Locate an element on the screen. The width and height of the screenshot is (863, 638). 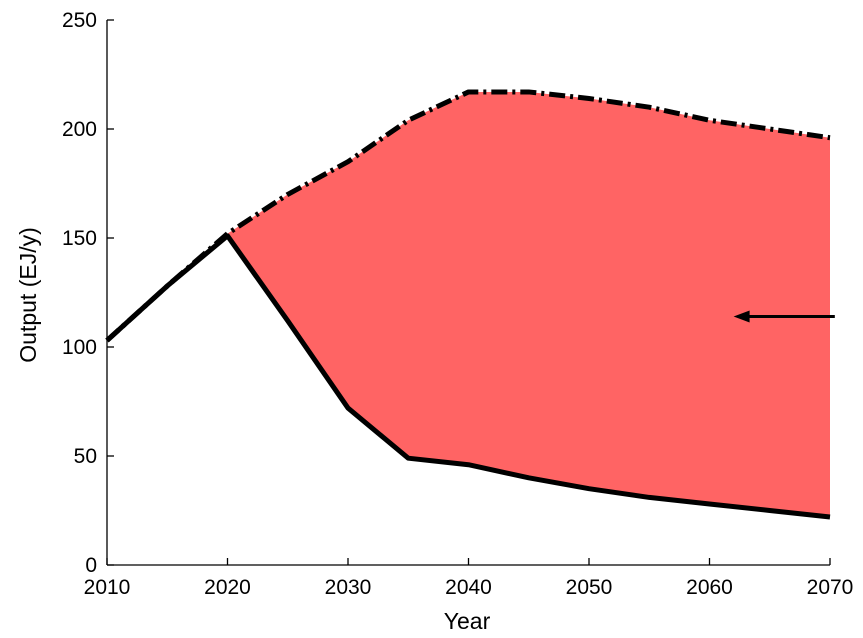
y-tick-label-100: 100 is located at coordinates (79, 347).